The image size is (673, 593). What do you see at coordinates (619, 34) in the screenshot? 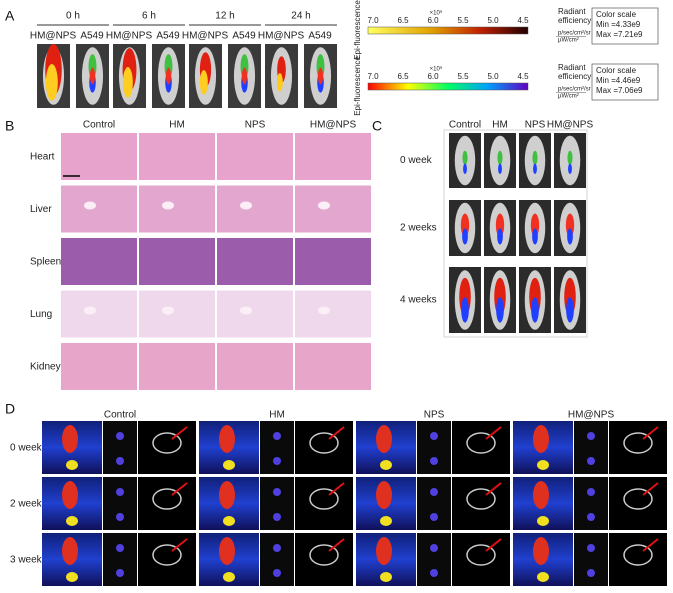
I see `scale-max: Max =7.21e9` at bounding box center [619, 34].